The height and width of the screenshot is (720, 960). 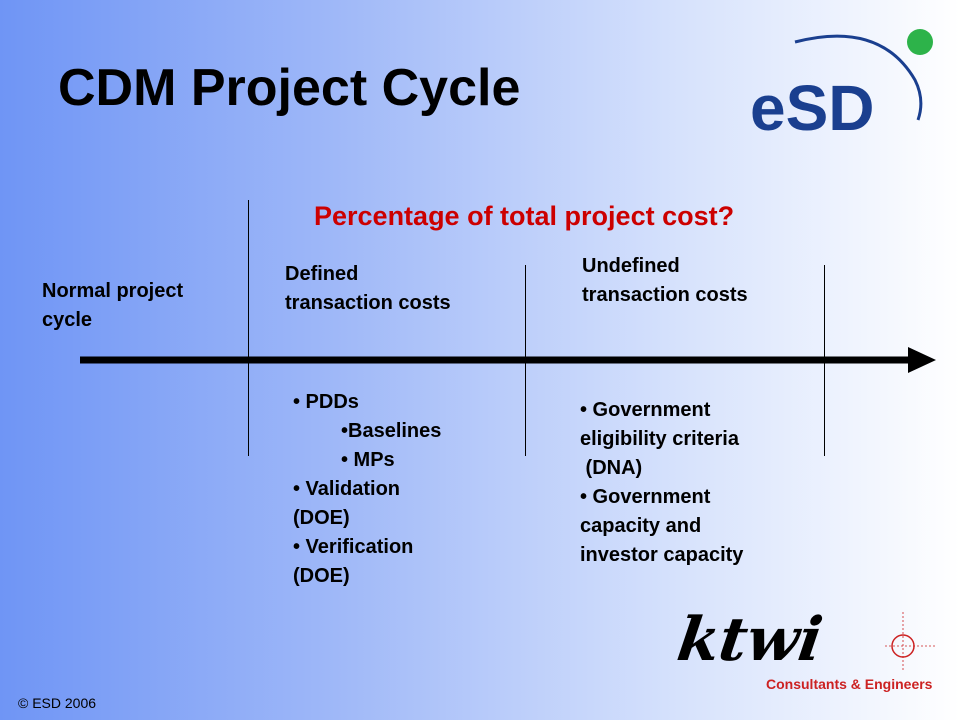 What do you see at coordinates (57, 703) in the screenshot?
I see `copyright-footer: © ESD 2006` at bounding box center [57, 703].